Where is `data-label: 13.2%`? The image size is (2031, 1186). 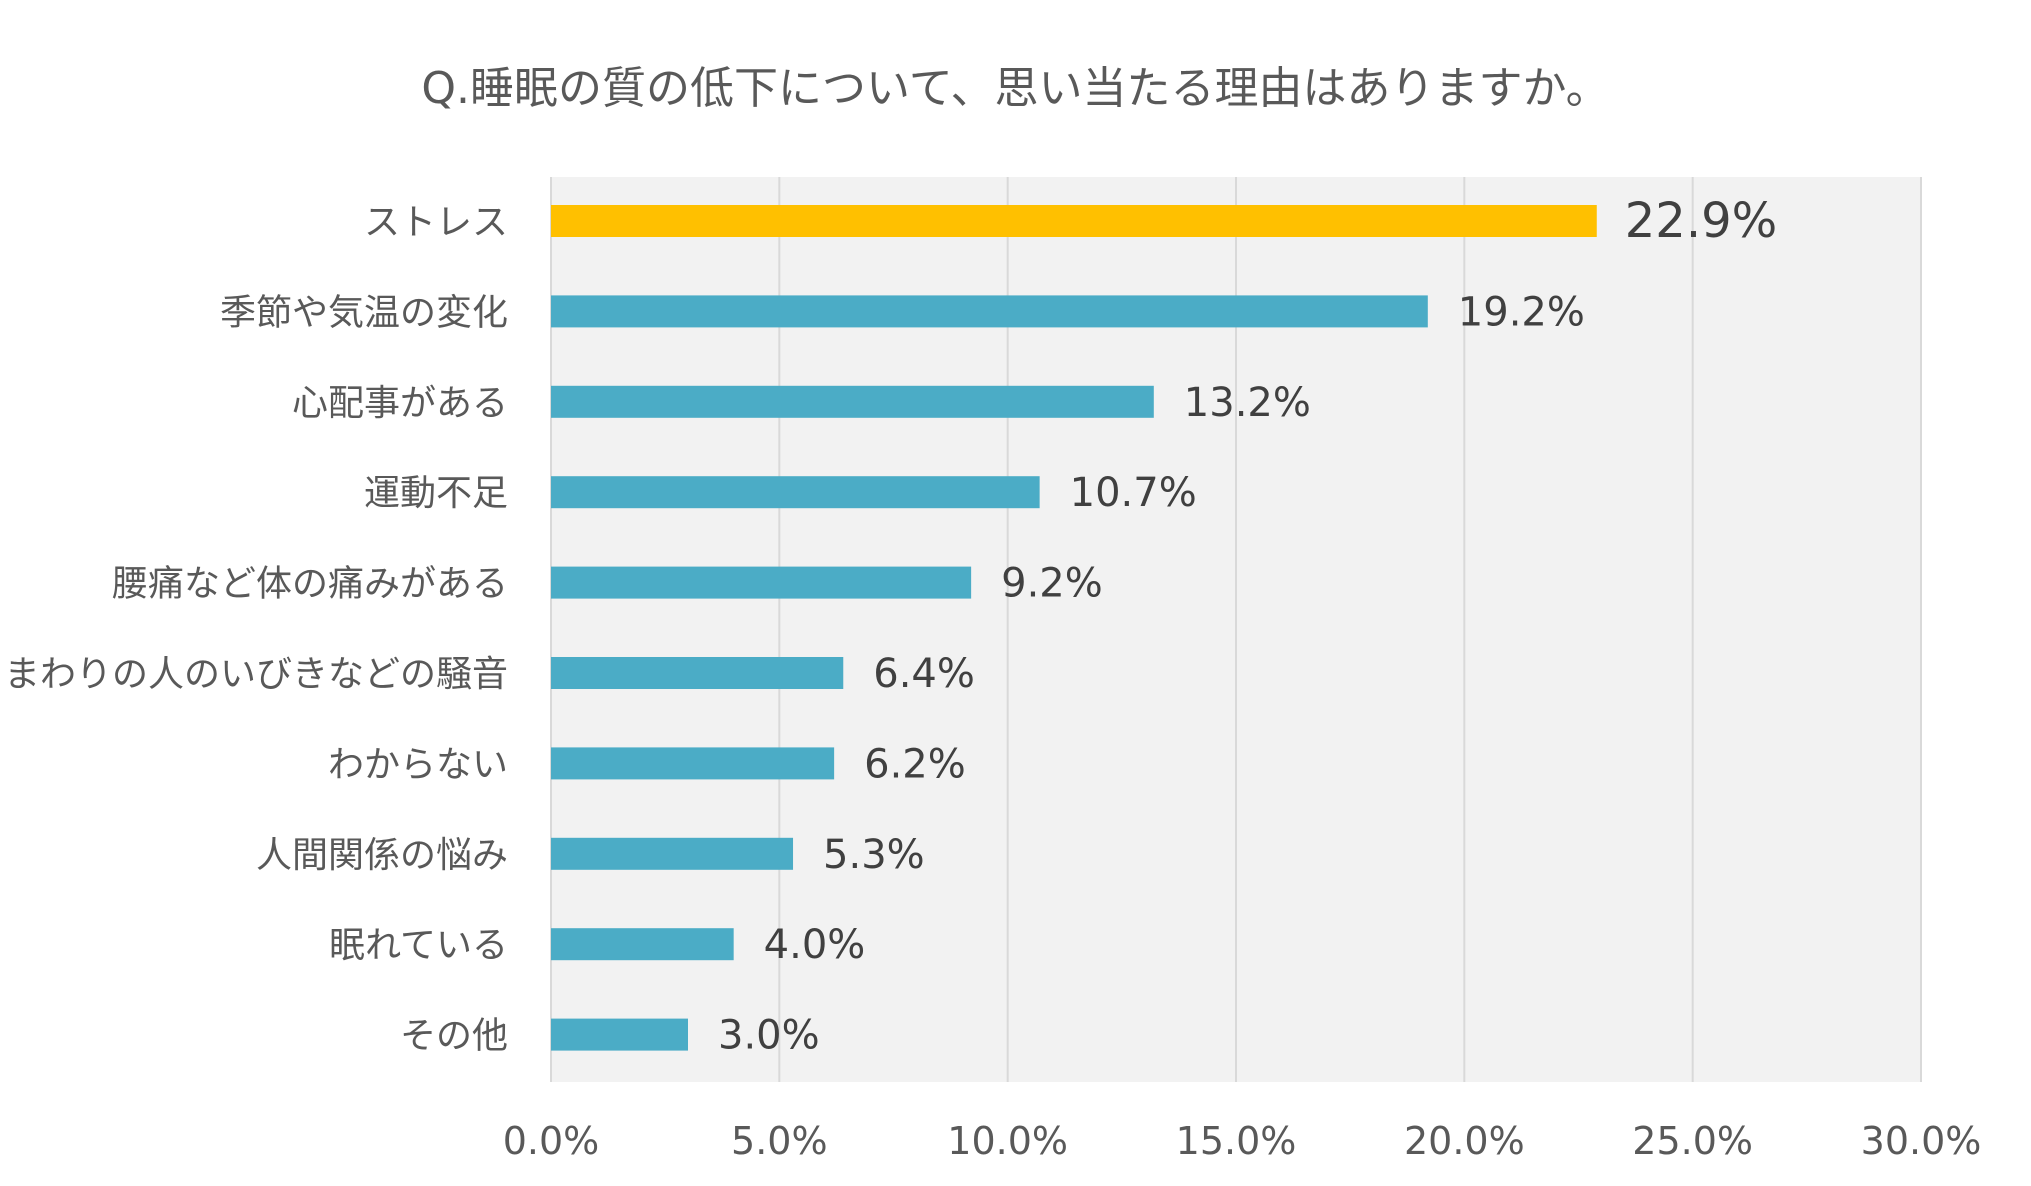
data-label: 13.2% is located at coordinates (1247, 403).